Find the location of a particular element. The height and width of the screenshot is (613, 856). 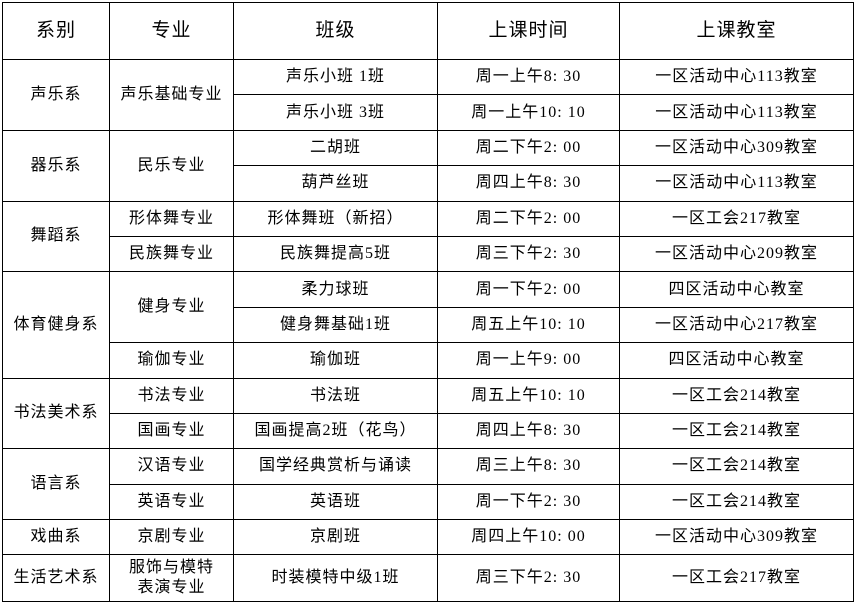

class-name-cell: 时装模特中级1班 is located at coordinates (335, 578).